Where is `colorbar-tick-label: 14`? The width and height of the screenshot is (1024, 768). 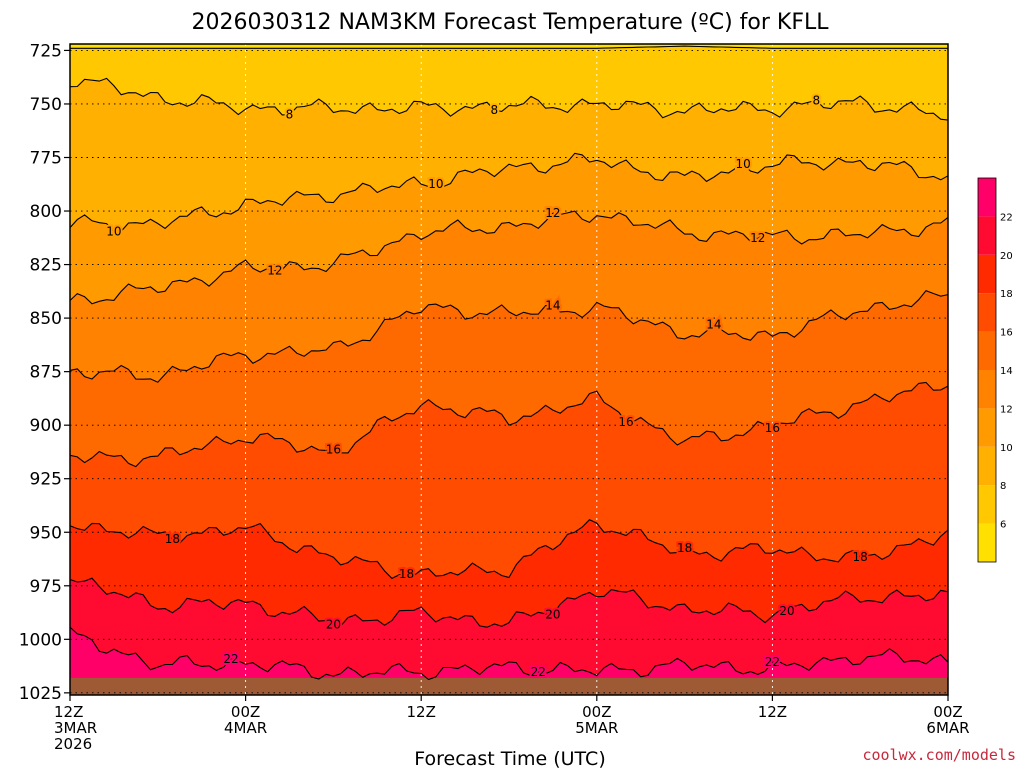 colorbar-tick-label: 14 is located at coordinates (1006, 371).